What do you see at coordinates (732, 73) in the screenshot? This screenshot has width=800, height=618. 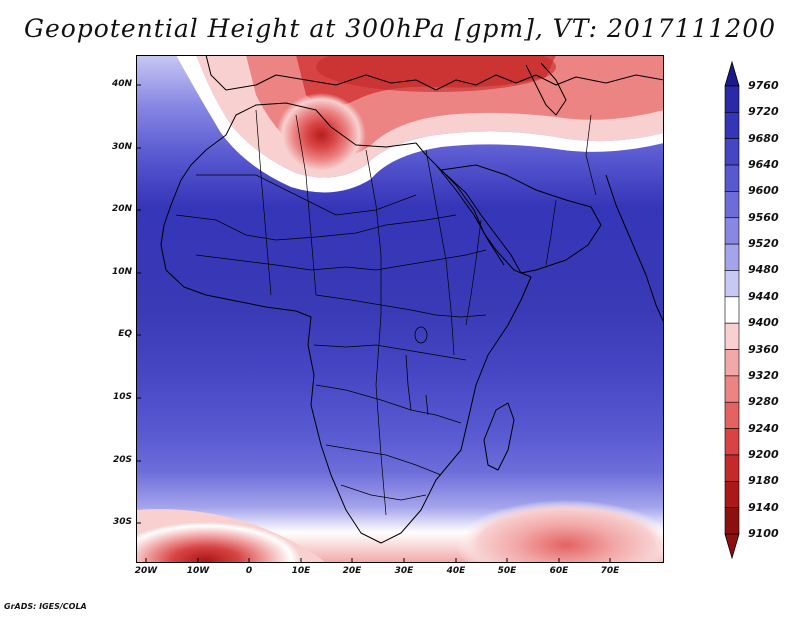 I see `colorbar-top-arrow` at bounding box center [732, 73].